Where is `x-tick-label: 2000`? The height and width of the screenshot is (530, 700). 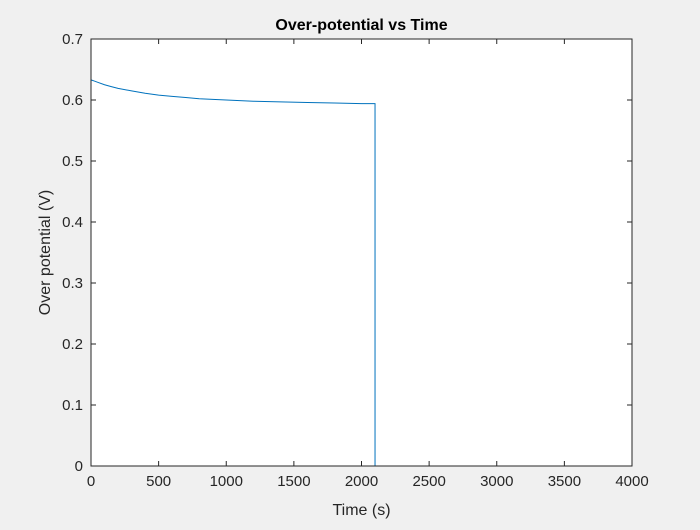
x-tick-label: 2000 is located at coordinates (361, 481).